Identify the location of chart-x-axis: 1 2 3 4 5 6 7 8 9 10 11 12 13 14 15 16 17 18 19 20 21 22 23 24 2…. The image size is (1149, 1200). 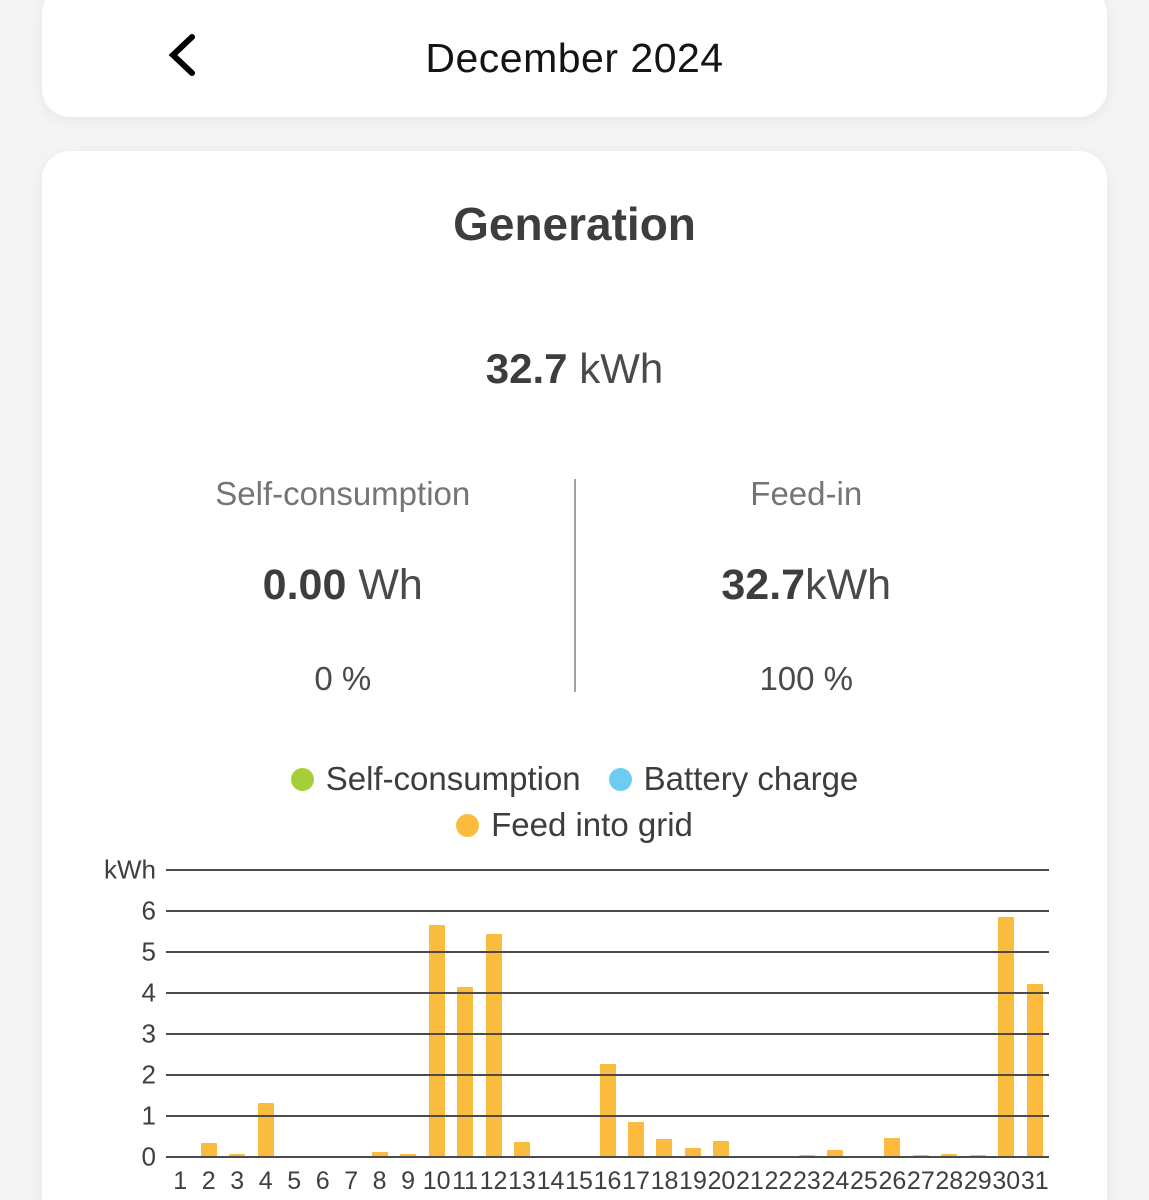
(607, 1181).